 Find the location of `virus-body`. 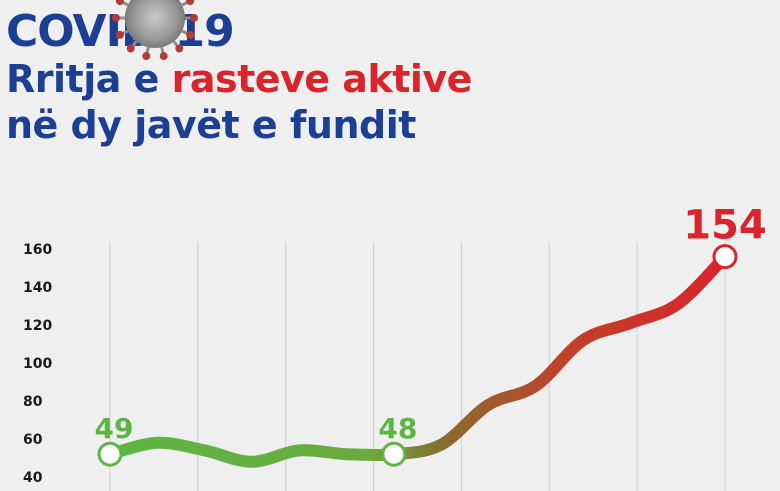

virus-body is located at coordinates (155, 24).